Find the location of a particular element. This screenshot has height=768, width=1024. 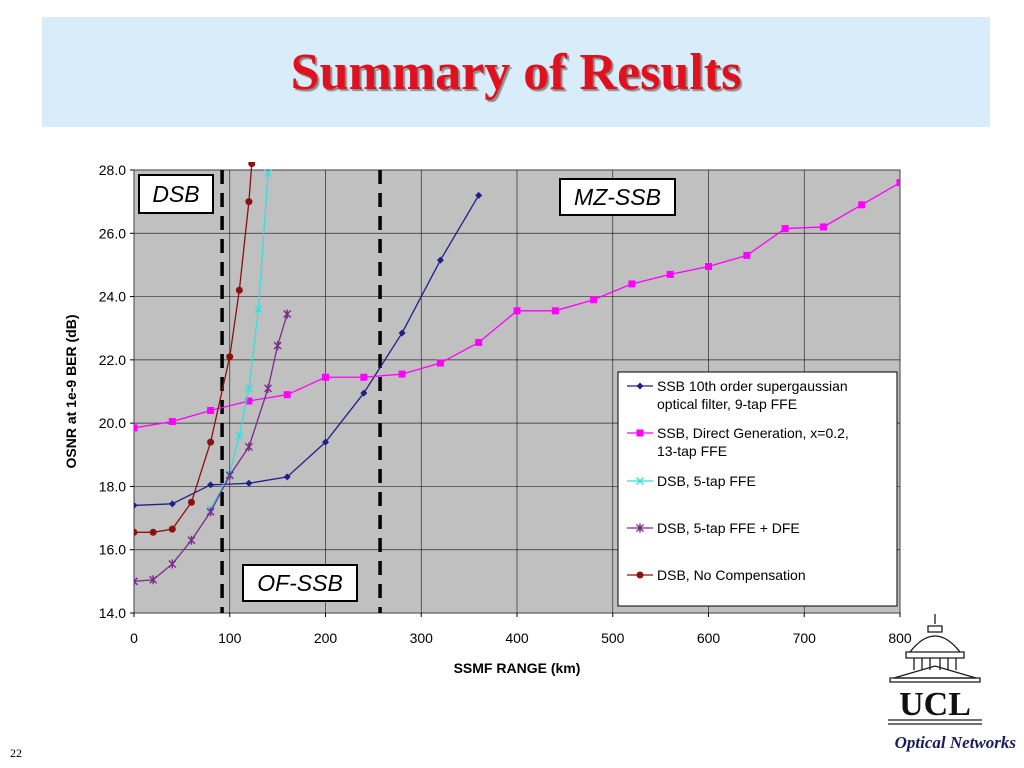

x-tick-label: 800 is located at coordinates (900, 638).